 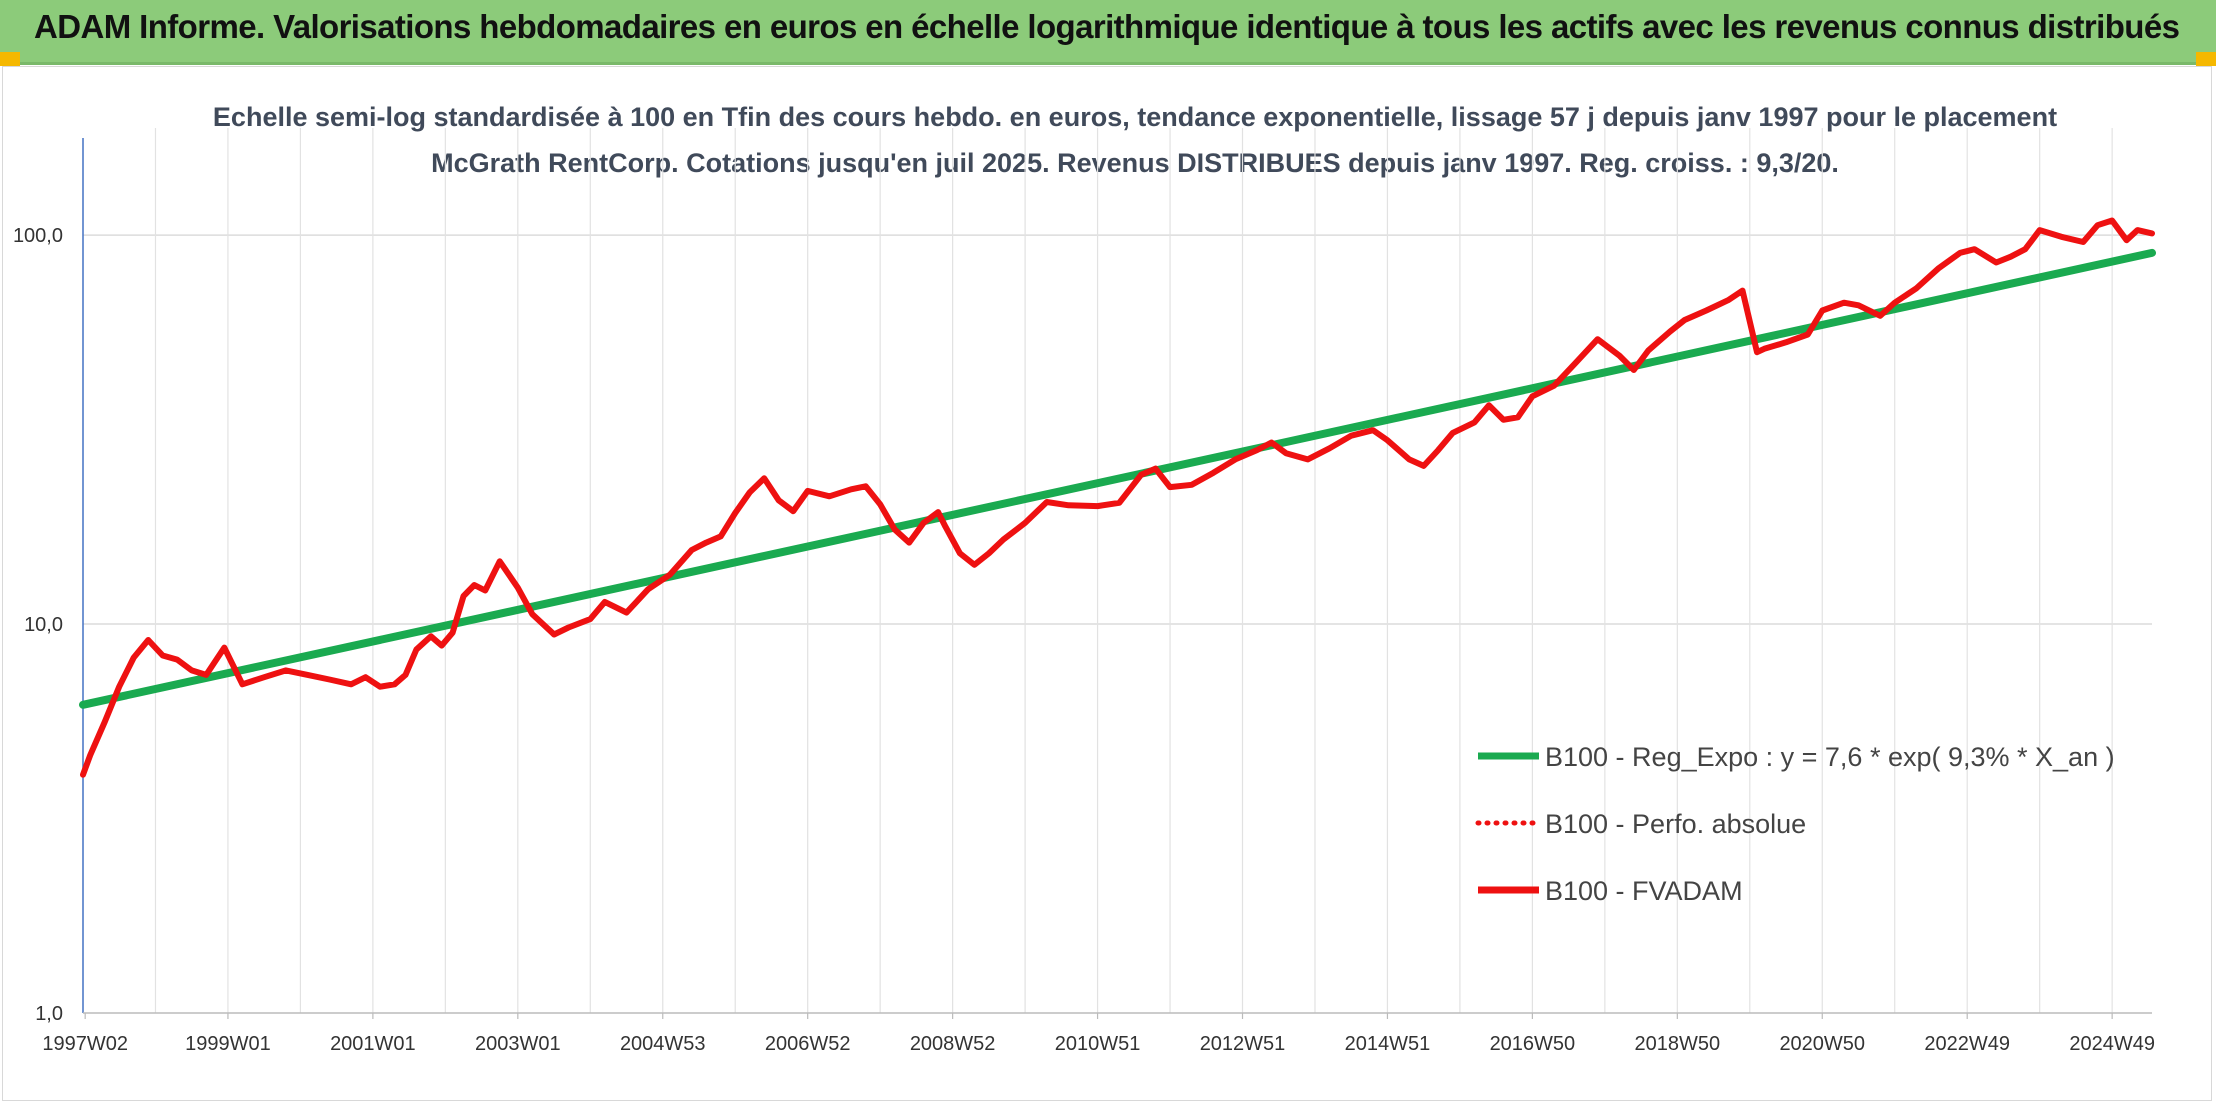 What do you see at coordinates (953, 1044) in the screenshot?
I see `x-tick-label: 2008W52` at bounding box center [953, 1044].